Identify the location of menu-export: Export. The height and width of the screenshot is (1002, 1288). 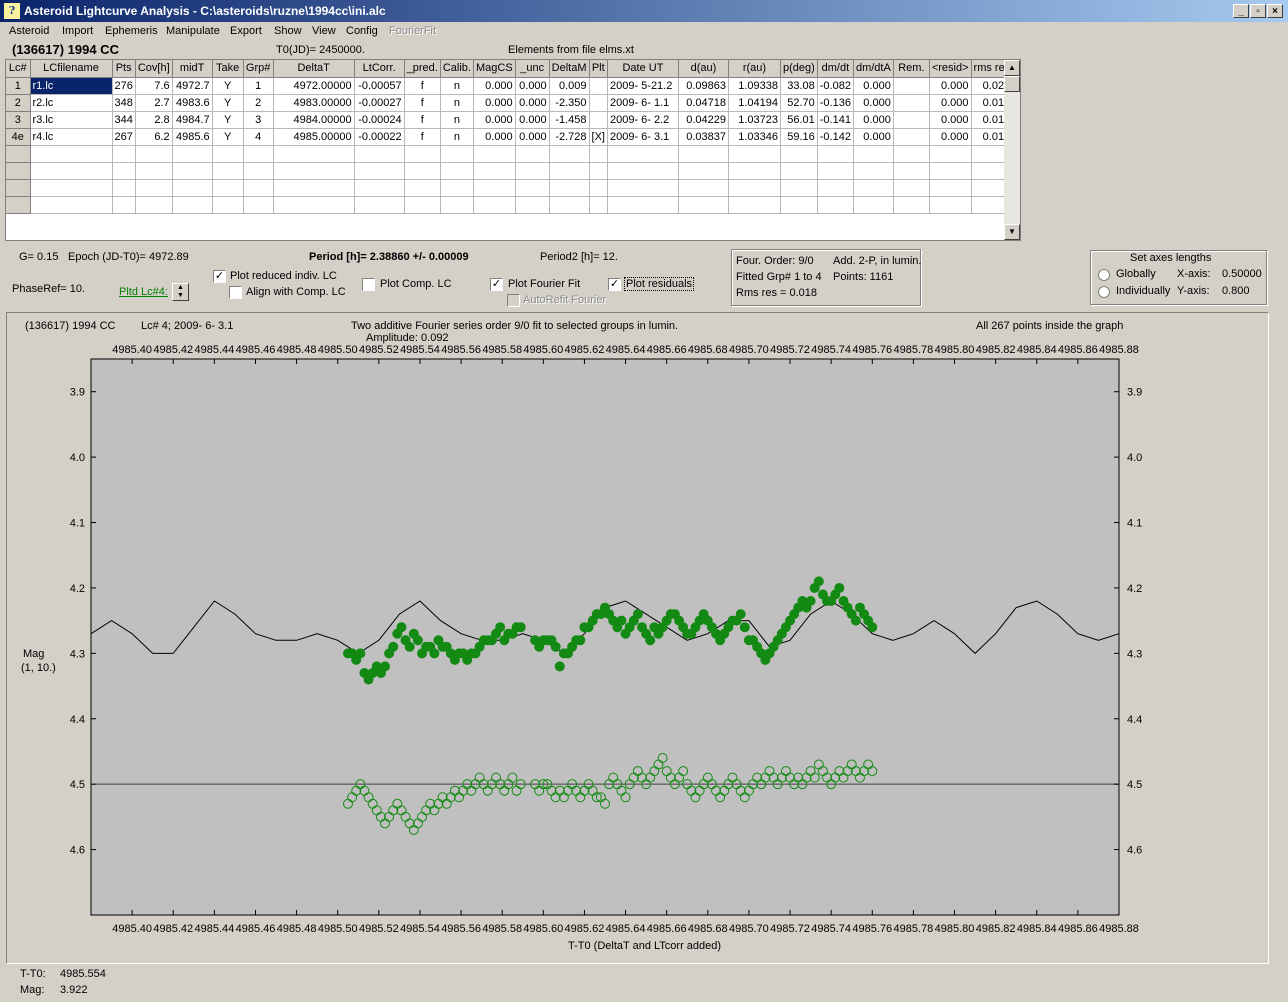
(246, 31).